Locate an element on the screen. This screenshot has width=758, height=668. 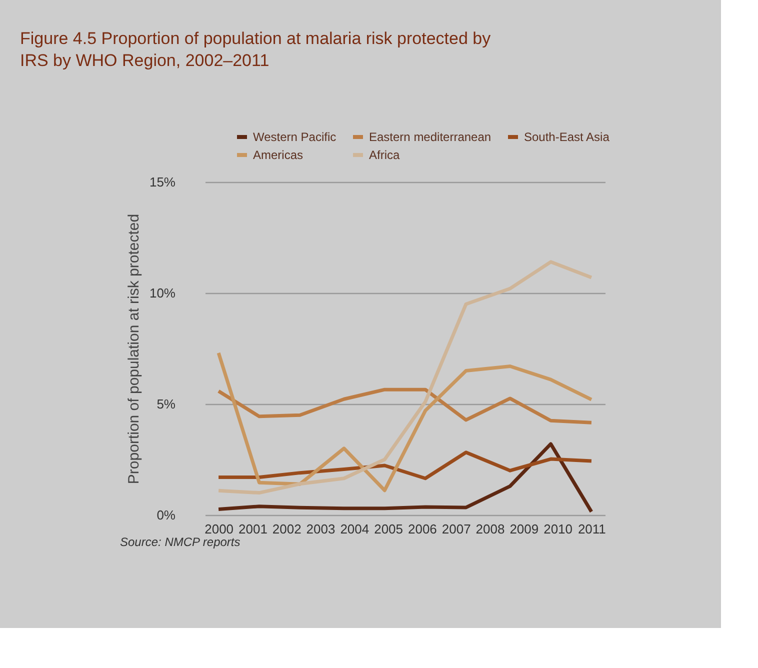
y-axis-title: Proportion of population at risk protected is located at coordinates (133, 349).